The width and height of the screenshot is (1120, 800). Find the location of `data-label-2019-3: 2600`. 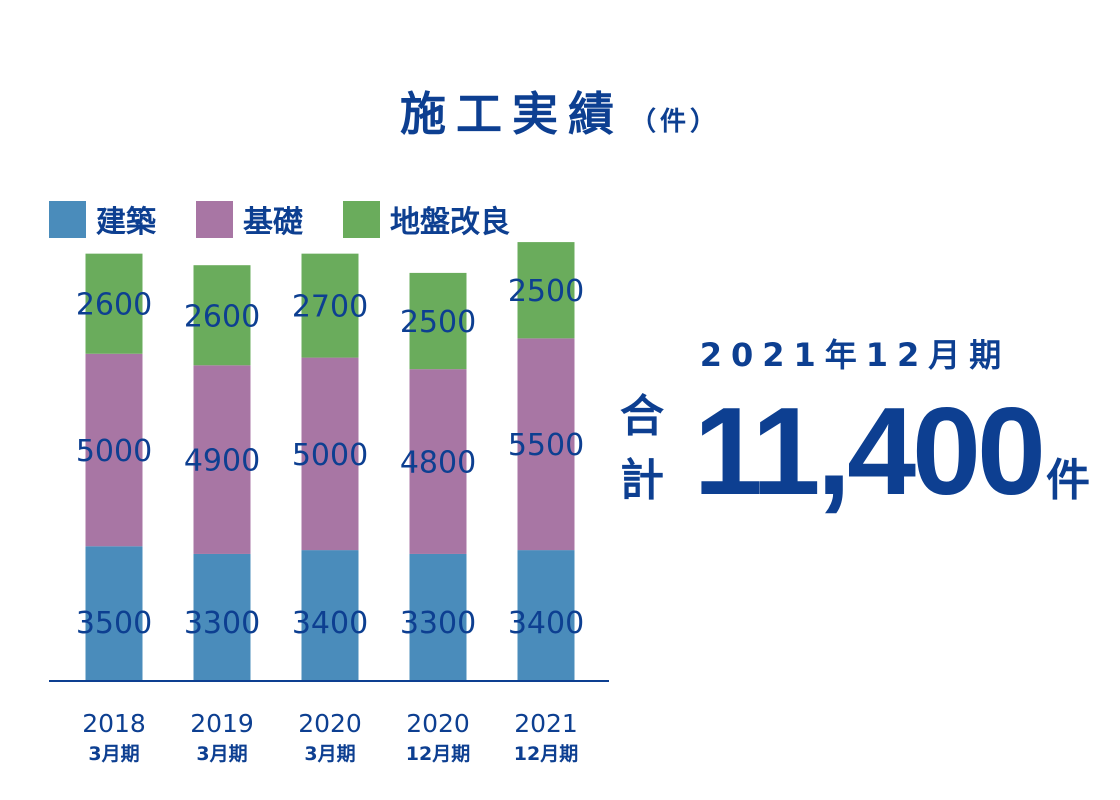

data-label-2019-3: 2600 is located at coordinates (222, 316).